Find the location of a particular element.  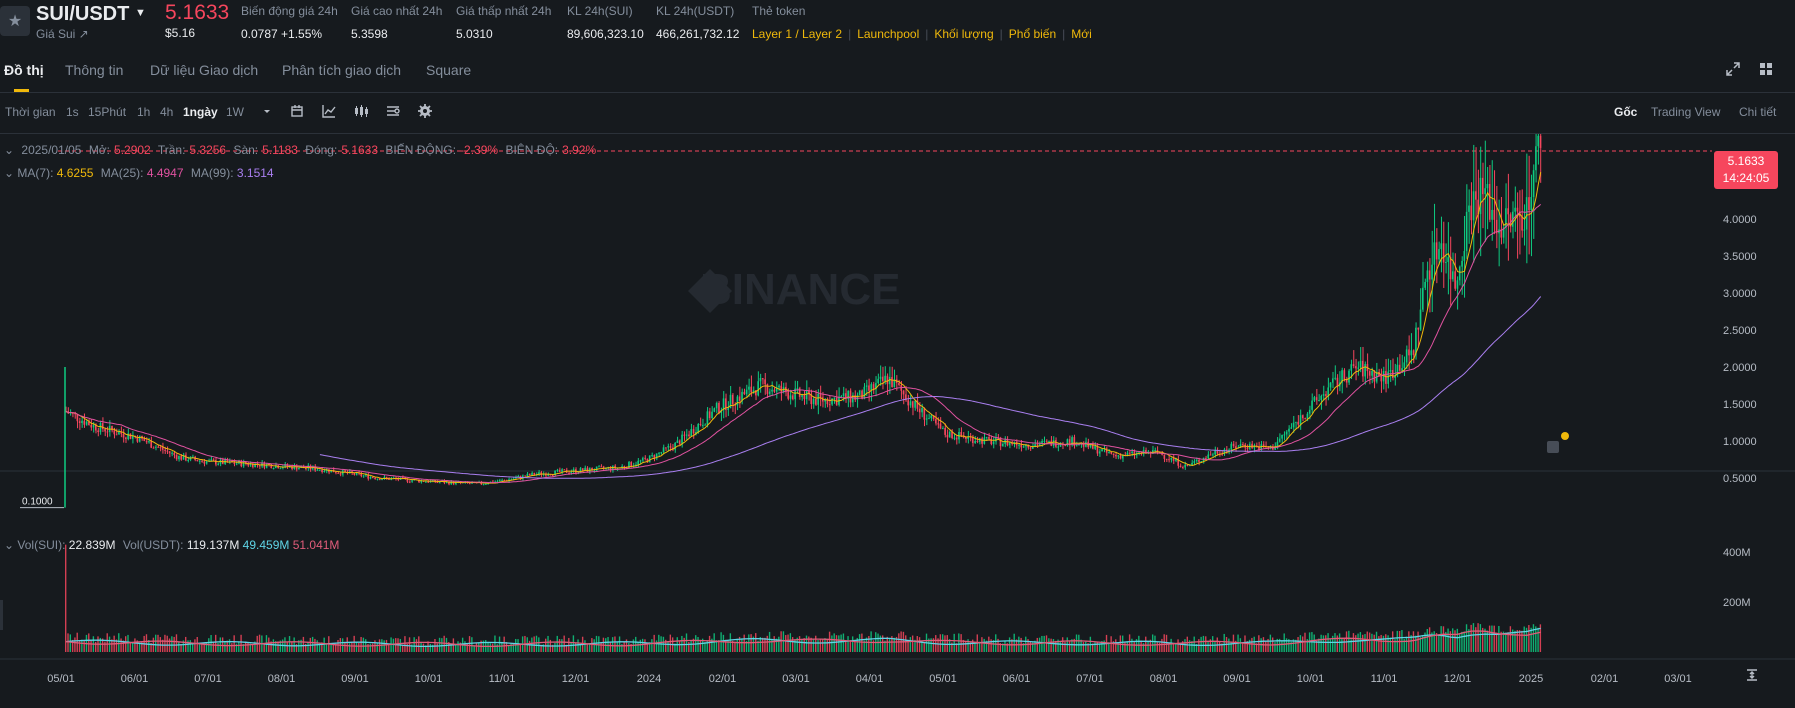

tab-trading-analysis: Phân tích giao dịch is located at coordinates (342, 70).